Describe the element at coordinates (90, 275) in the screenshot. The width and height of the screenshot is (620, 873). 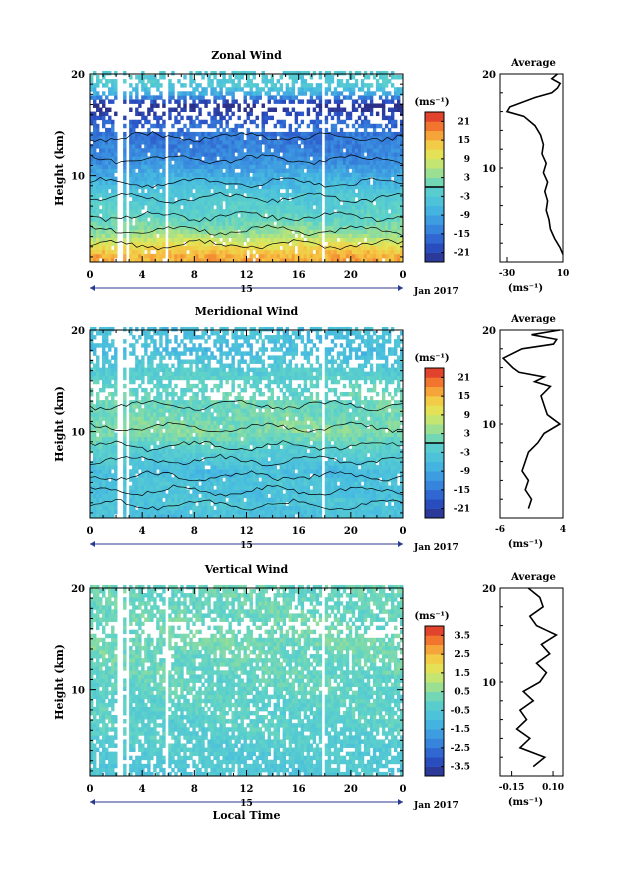
I see `x-tick-label: 0` at that location.